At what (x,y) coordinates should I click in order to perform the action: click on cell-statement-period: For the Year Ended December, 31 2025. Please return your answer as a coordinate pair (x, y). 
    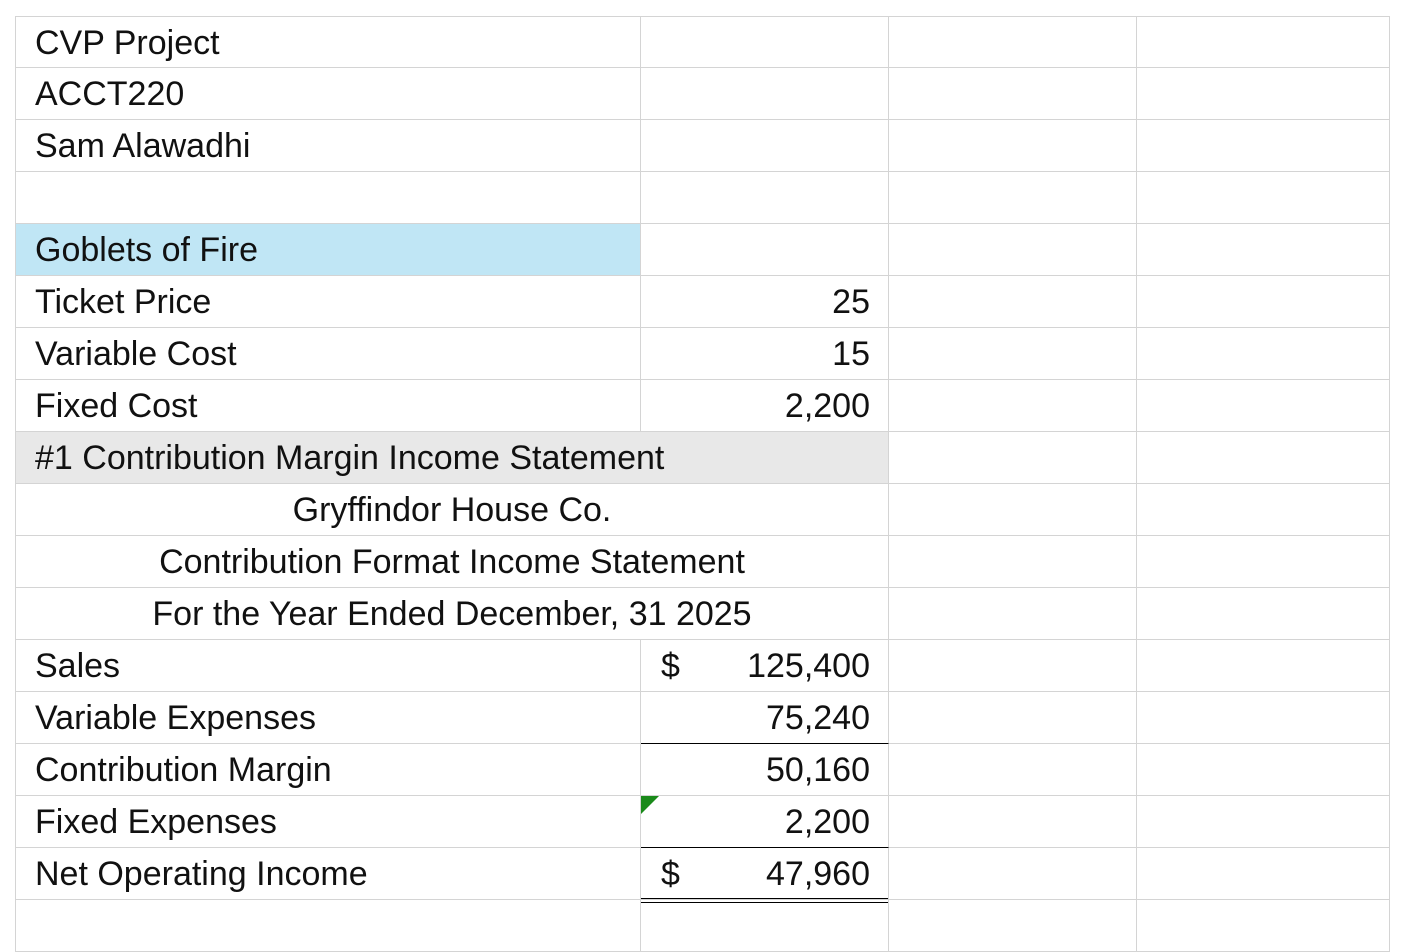
    Looking at the image, I should click on (452, 614).